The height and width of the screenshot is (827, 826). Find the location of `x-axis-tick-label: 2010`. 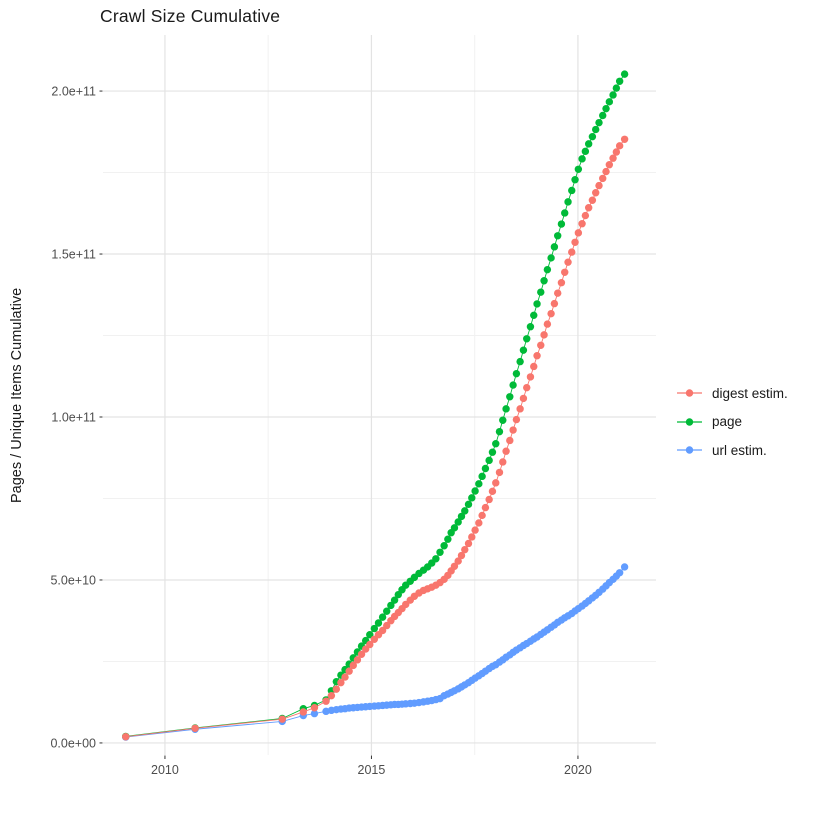

x-axis-tick-label: 2010 is located at coordinates (165, 770).